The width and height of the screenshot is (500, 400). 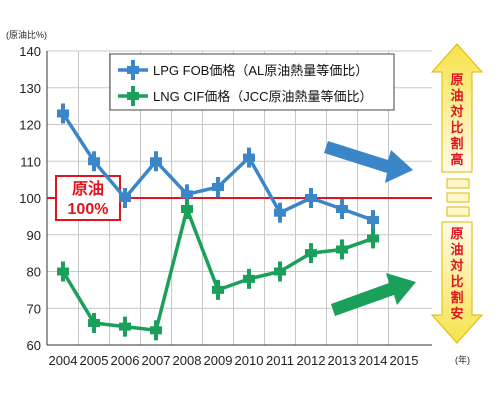 What do you see at coordinates (456, 159) in the screenshot?
I see `side-label-char: 高` at bounding box center [456, 159].